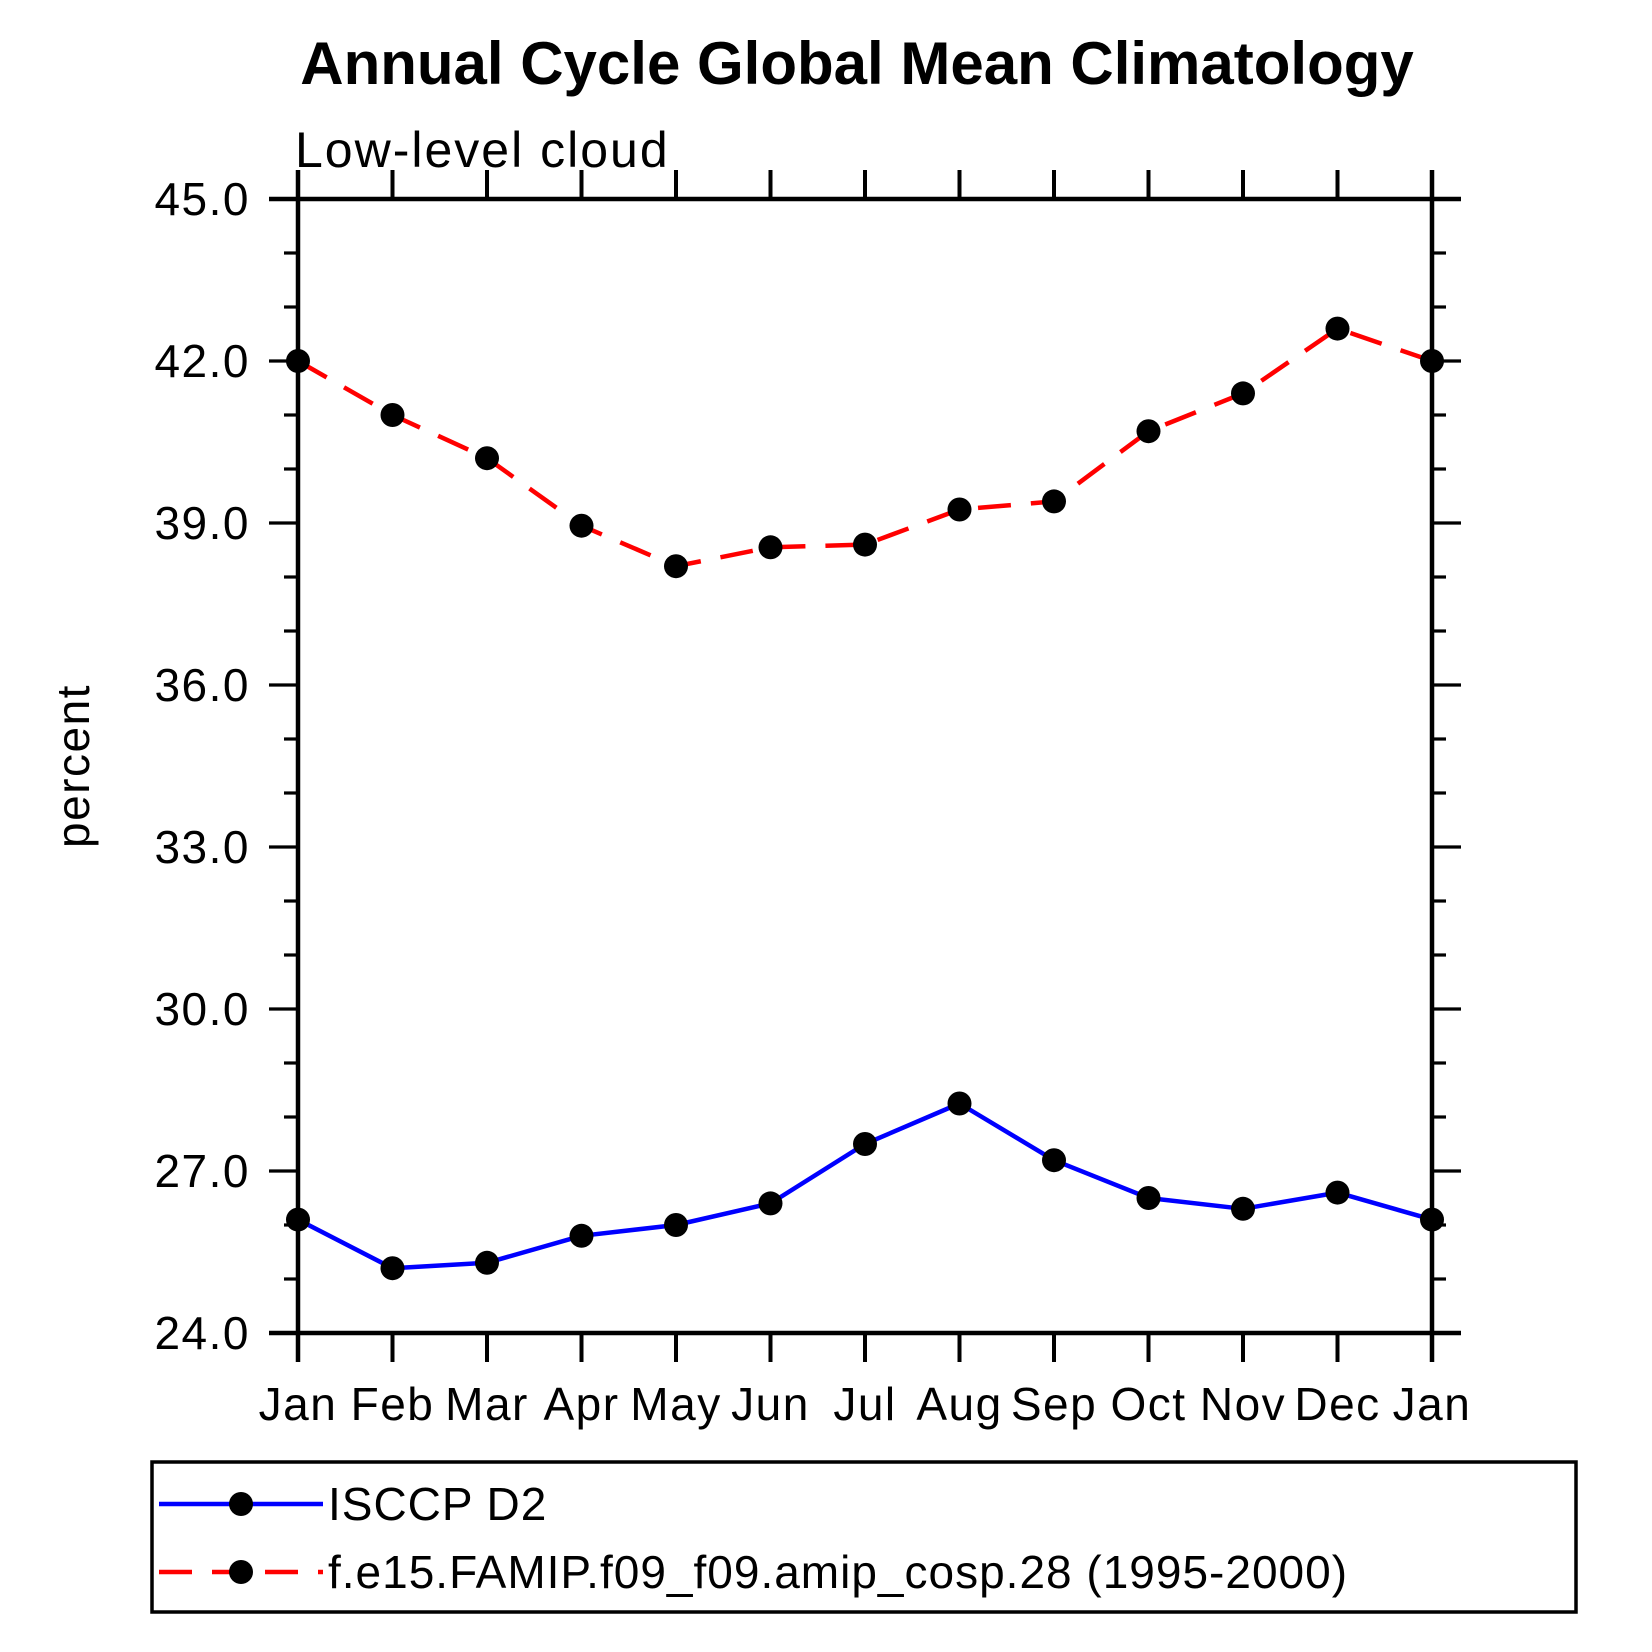 The width and height of the screenshot is (1652, 1652). Describe the element at coordinates (1148, 1404) in the screenshot. I see `x-tick-label: Oct` at that location.